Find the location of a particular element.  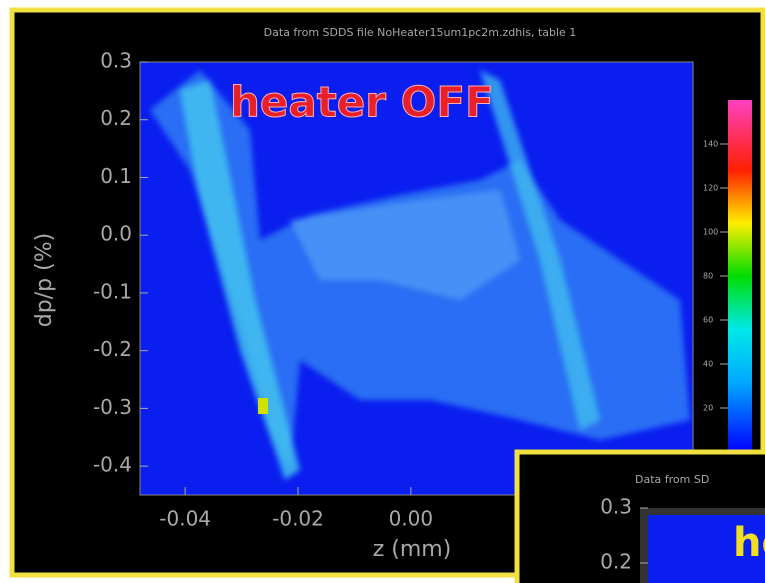

colorbar-tick-label: 120 is located at coordinates (710, 188).